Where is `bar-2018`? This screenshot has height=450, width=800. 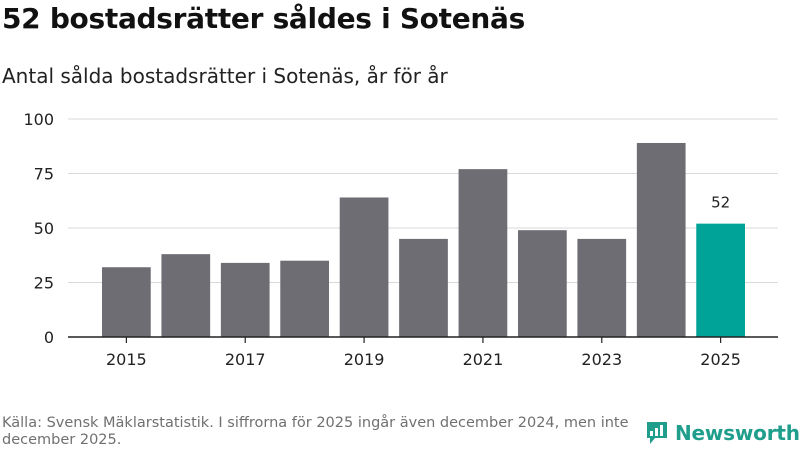 bar-2018 is located at coordinates (305, 298).